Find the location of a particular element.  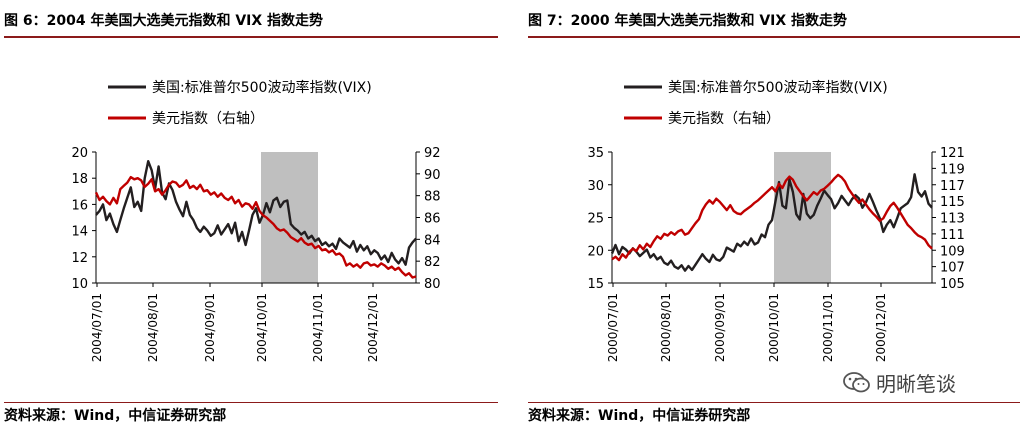

right-tick-label: 119 is located at coordinates (952, 169).